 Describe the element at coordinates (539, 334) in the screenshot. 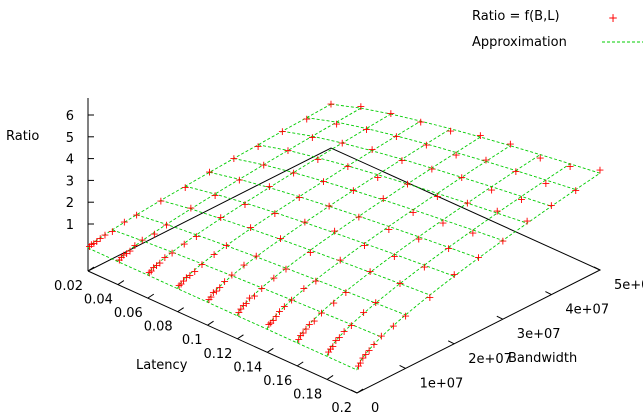

I see `y-tick-label: 3e+07` at that location.